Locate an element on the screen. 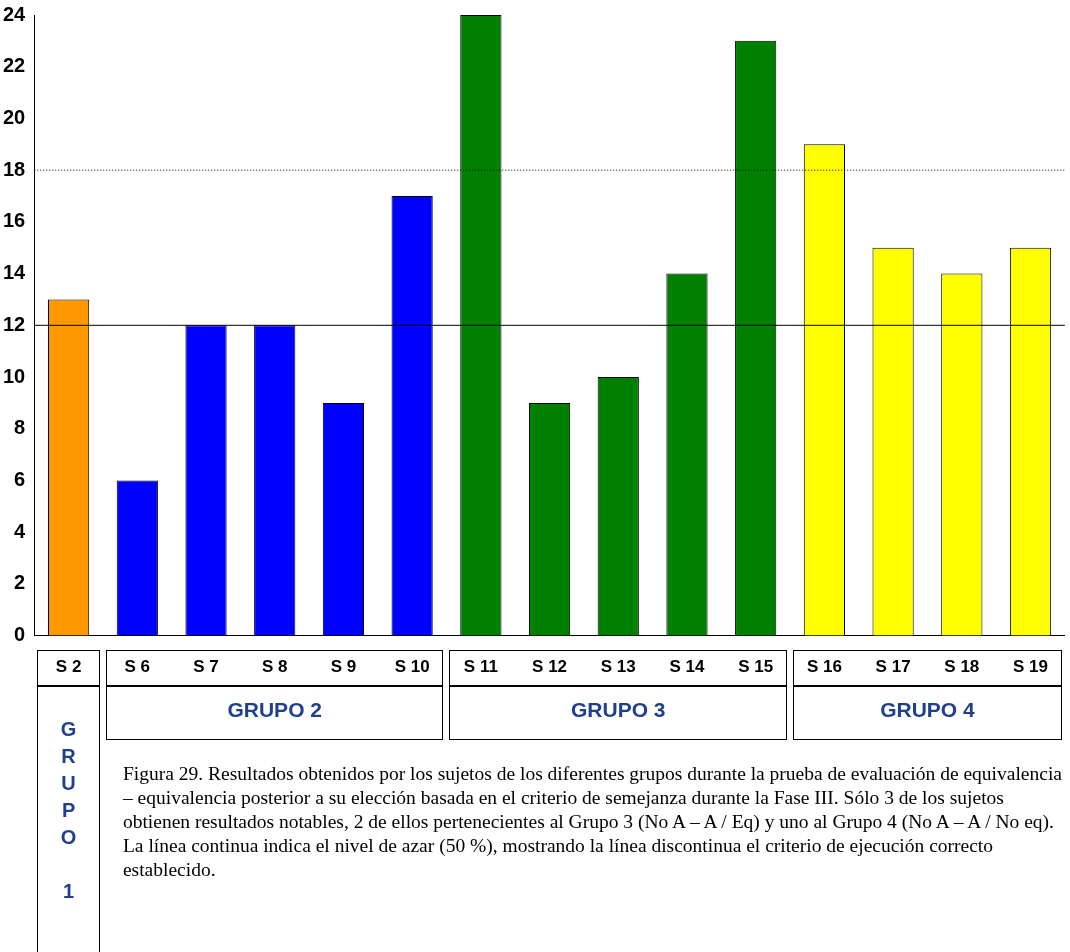 The image size is (1070, 952). x-tick-label: S 10 is located at coordinates (412, 667).